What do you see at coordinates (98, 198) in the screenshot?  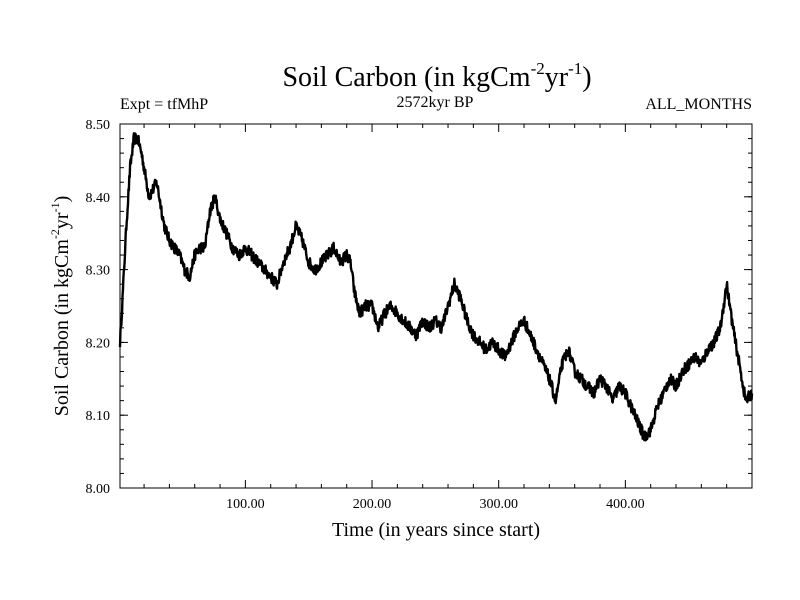 I see `y-tick-label-4: 8.40` at bounding box center [98, 198].